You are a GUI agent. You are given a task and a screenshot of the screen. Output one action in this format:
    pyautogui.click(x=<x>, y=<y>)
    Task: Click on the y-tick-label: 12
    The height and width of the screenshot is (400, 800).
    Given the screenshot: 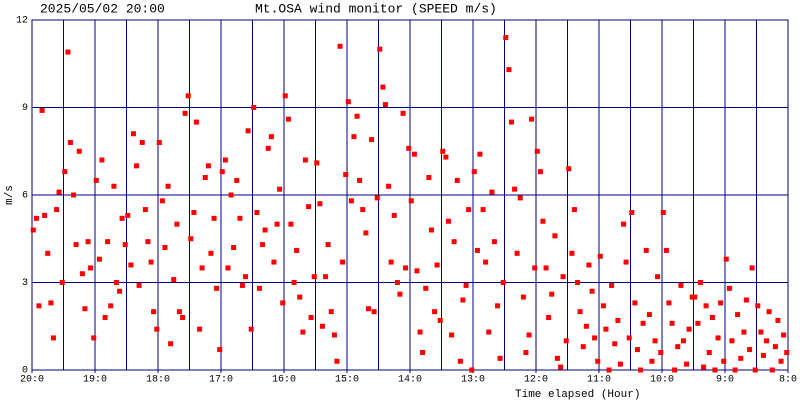 What is the action you would take?
    pyautogui.click(x=22, y=21)
    